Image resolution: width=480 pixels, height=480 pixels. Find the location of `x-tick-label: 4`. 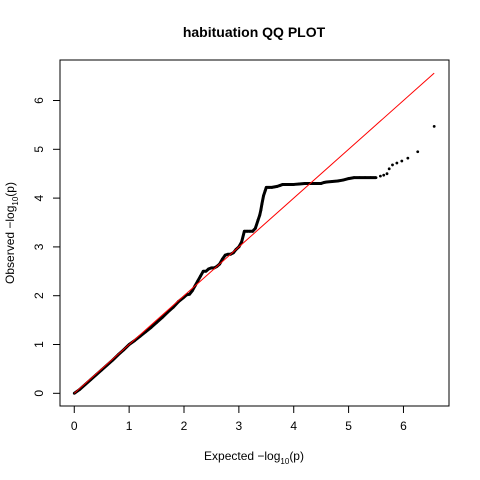

x-tick-label: 4 is located at coordinates (293, 426).